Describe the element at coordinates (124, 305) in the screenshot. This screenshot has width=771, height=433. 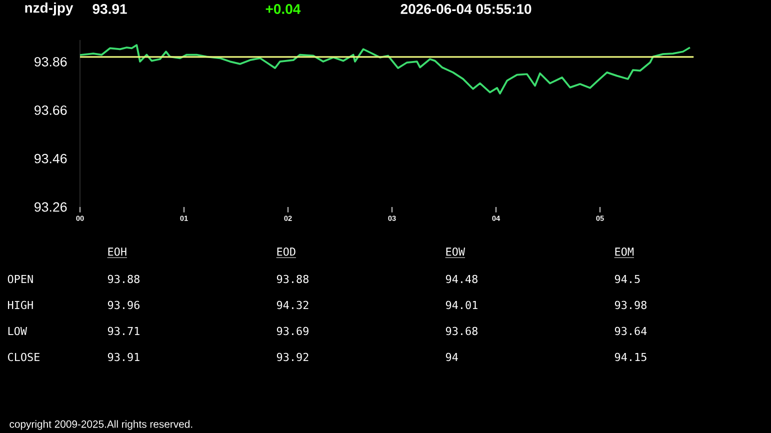
I see `text: 93.96` at that location.